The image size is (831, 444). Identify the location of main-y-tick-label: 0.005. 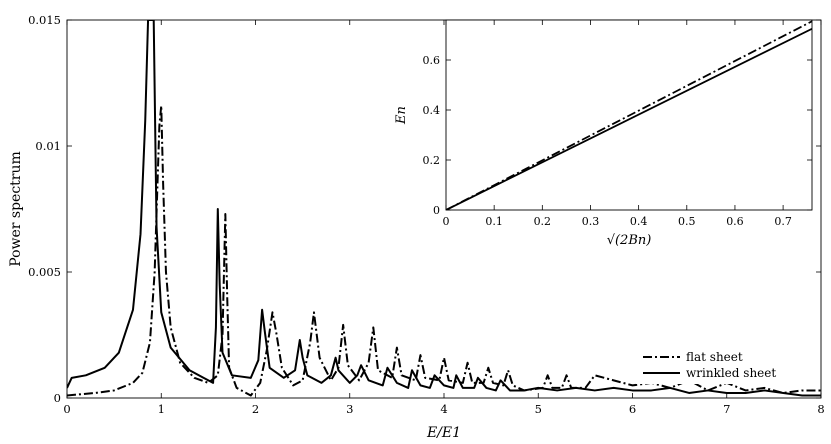
(44, 272).